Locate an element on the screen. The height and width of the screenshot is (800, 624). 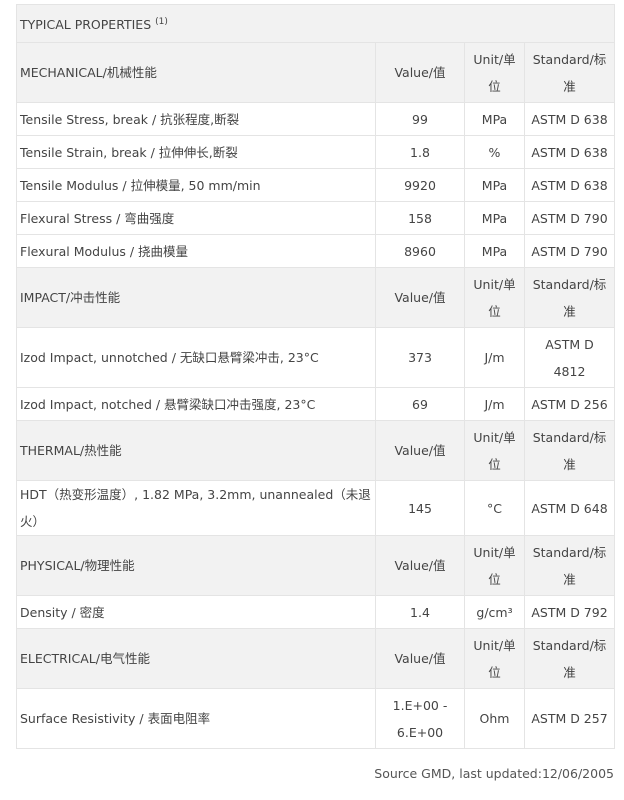
section-header: IMPACT/冲击性能 Value/值 Unit/单位 Standard/标准 is located at coordinates (315, 297).